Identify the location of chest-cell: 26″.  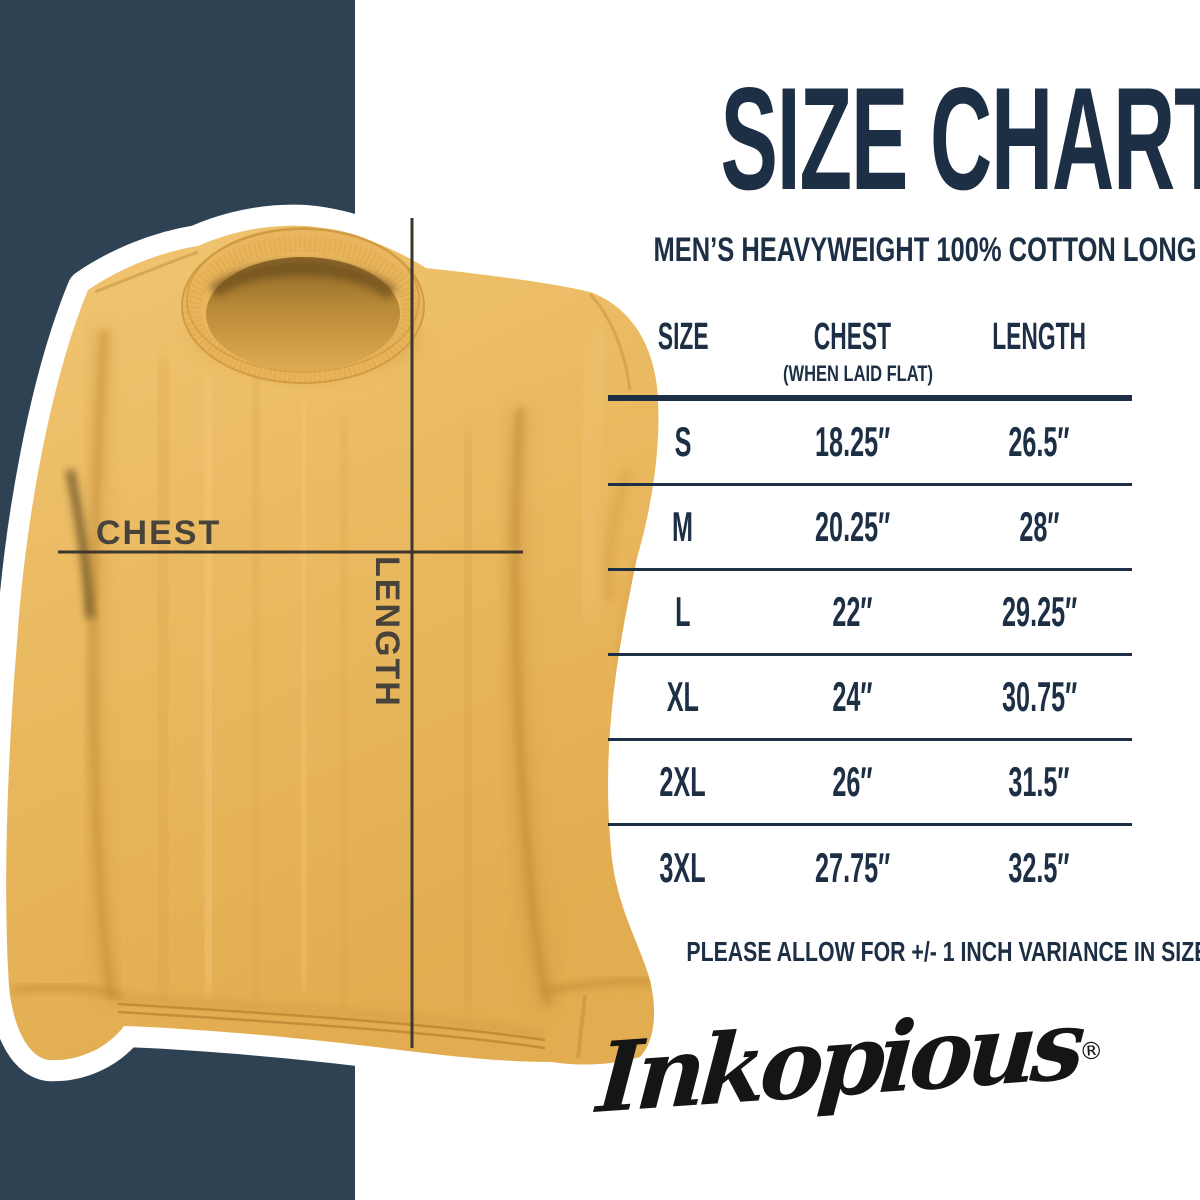
(852, 781).